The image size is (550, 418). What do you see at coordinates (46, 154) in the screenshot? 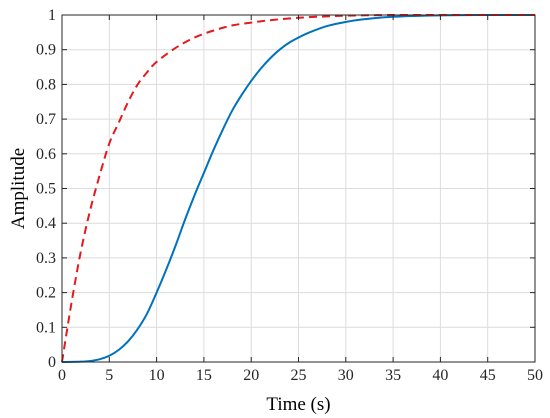
I see `y-tick-label: 0.6` at bounding box center [46, 154].